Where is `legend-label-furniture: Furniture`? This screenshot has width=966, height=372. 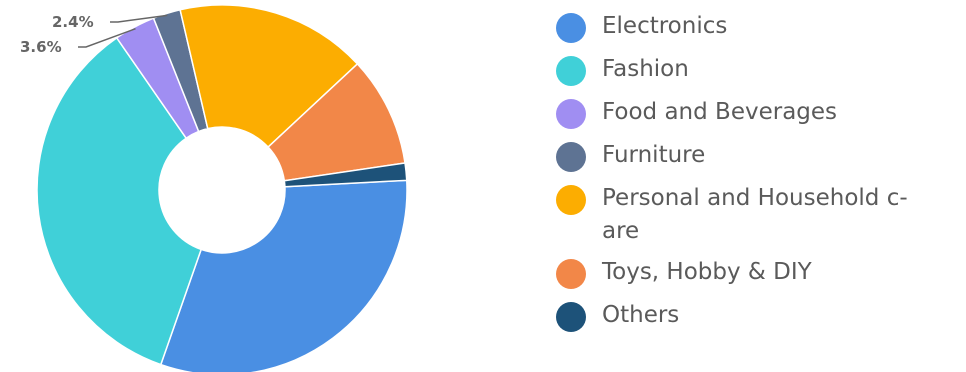
legend-label-furniture: Furniture is located at coordinates (654, 155).